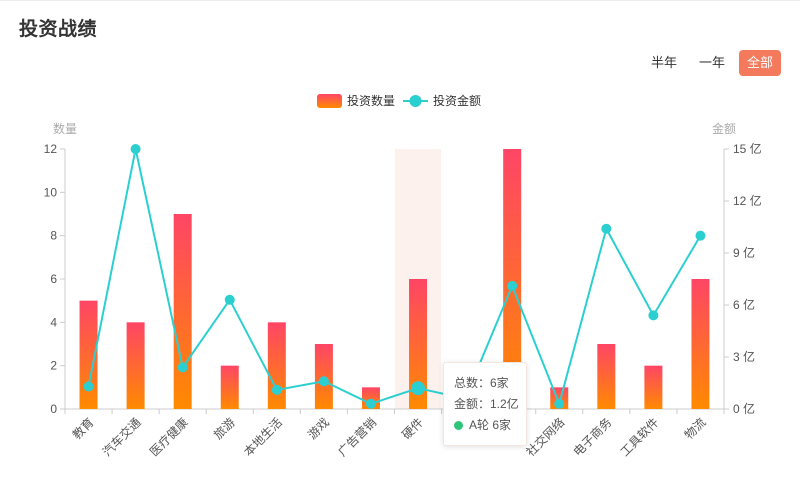 This screenshot has height=479, width=800. What do you see at coordinates (744, 356) in the screenshot?
I see `y2-tick-label: 3 亿` at bounding box center [744, 356].